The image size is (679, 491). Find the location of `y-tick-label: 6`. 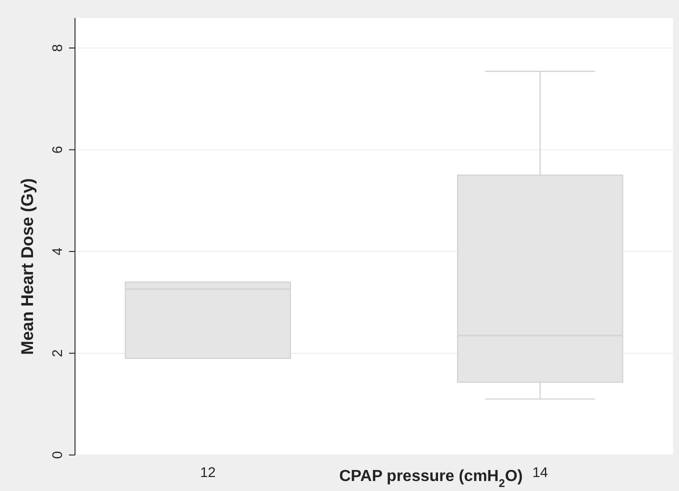

y-tick-label: 6 is located at coordinates (57, 150).